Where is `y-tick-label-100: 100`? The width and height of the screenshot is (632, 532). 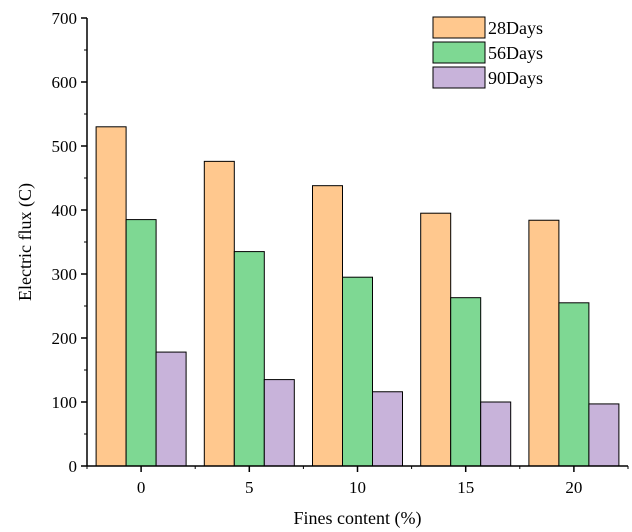 y-tick-label-100: 100 is located at coordinates (65, 402).